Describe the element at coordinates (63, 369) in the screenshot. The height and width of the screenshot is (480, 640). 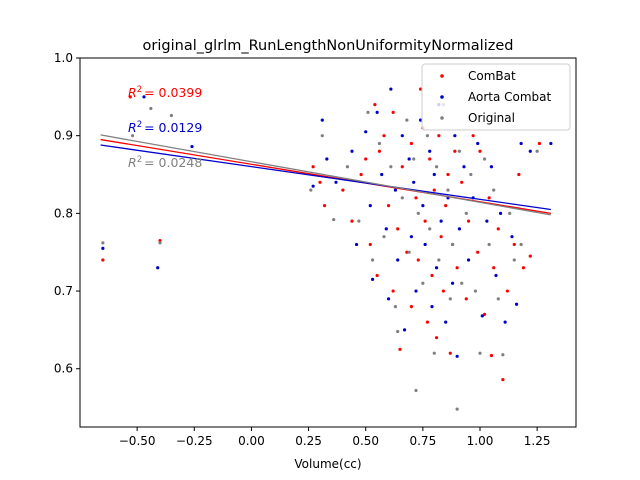
I see `y-tick-label: 0.6` at that location.